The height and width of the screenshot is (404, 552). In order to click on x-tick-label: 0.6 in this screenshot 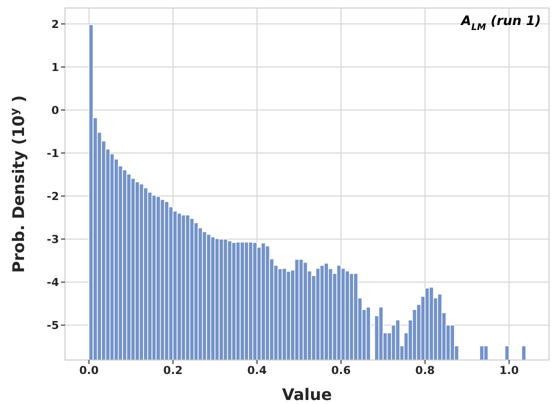, I will do `click(341, 370)`.